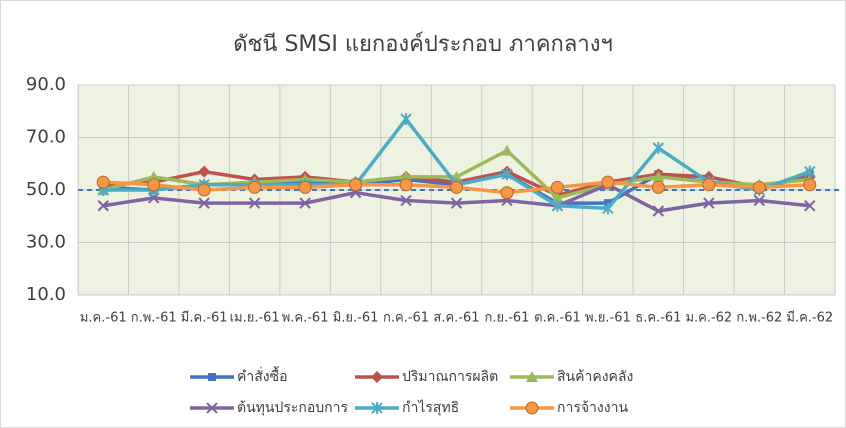  What do you see at coordinates (46, 137) in the screenshot?
I see `y-tick-label: 70.0` at bounding box center [46, 137].